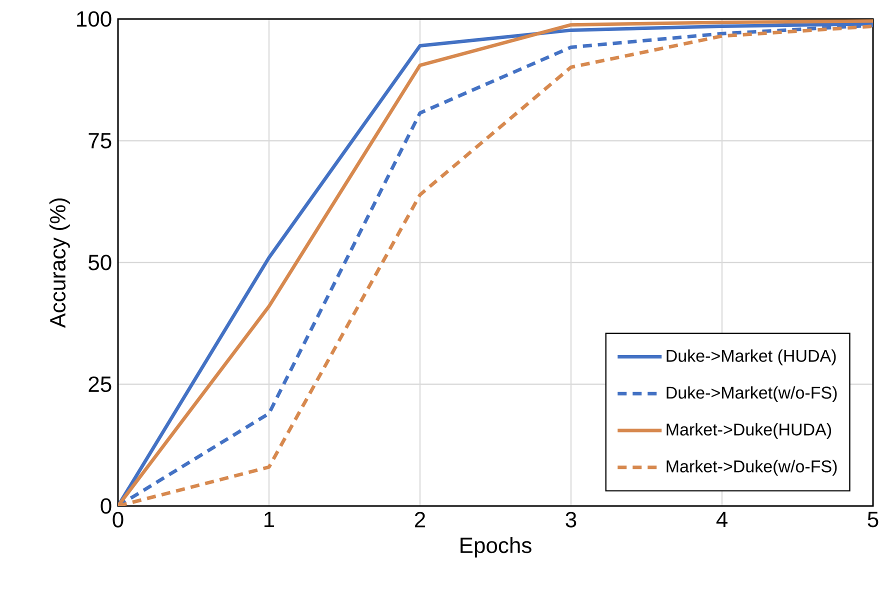 The image size is (883, 614). Describe the element at coordinates (751, 394) in the screenshot. I see `legend-label: Duke->Market(w/o-FS)` at that location.